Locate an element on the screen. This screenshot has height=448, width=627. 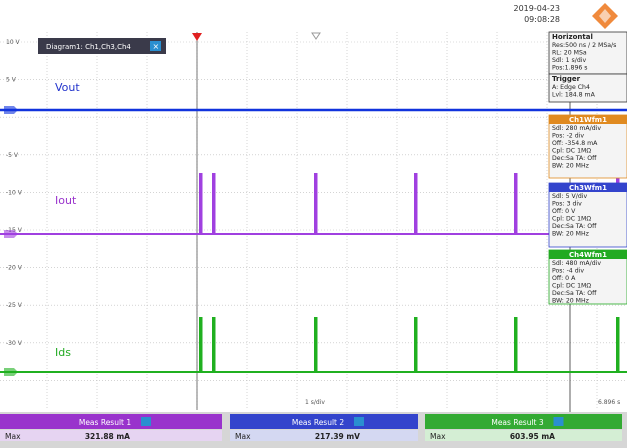
panel-title: Ch4Wfm1 is located at coordinates (588, 255).